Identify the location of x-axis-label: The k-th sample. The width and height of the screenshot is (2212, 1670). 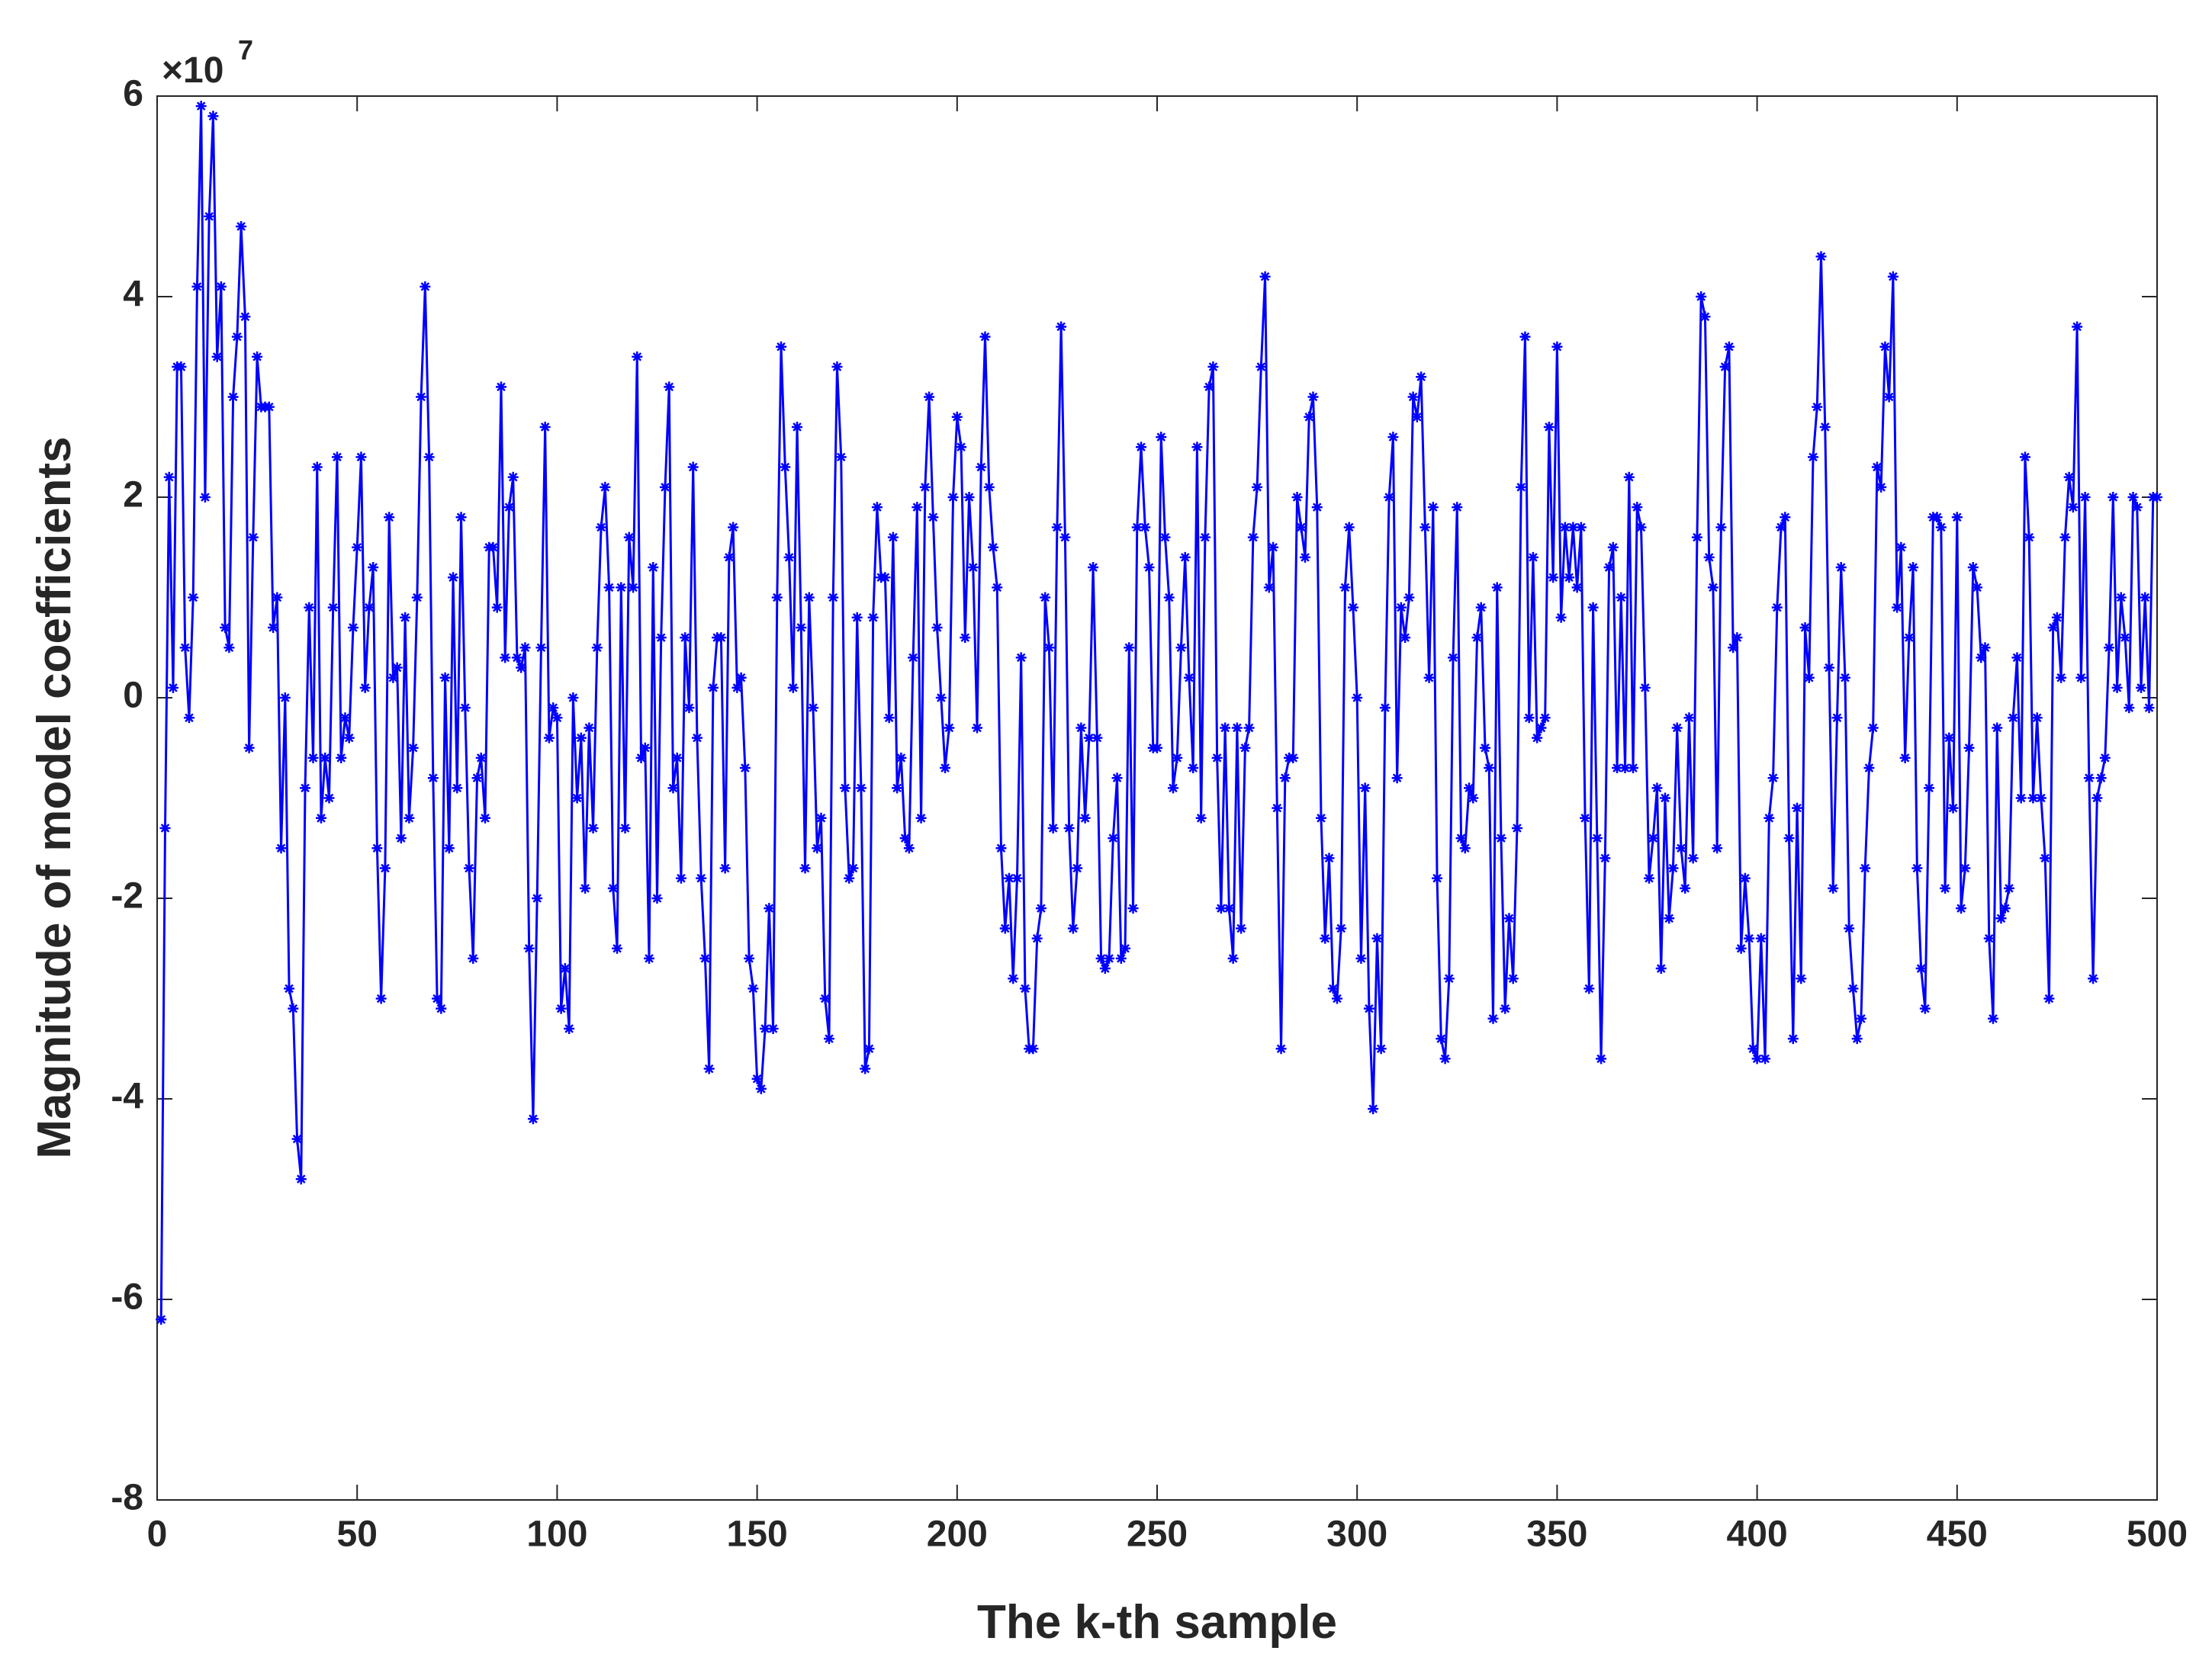
(1157, 1622).